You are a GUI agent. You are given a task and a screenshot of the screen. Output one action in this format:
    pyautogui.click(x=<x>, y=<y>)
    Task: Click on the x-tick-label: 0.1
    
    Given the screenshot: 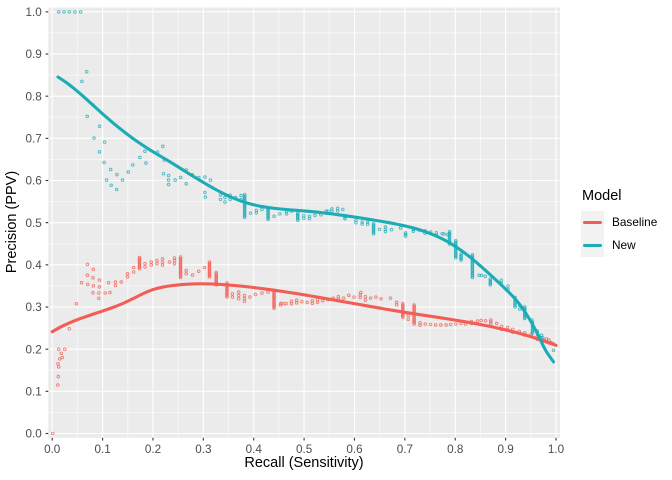 What is the action you would take?
    pyautogui.click(x=102, y=449)
    